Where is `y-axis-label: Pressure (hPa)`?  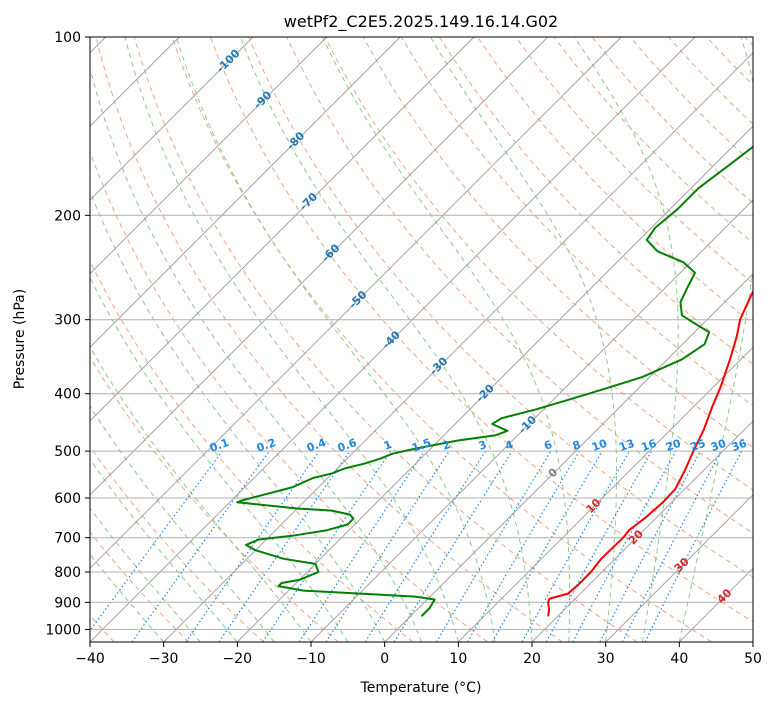
y-axis-label: Pressure (hPa) is located at coordinates (20, 339).